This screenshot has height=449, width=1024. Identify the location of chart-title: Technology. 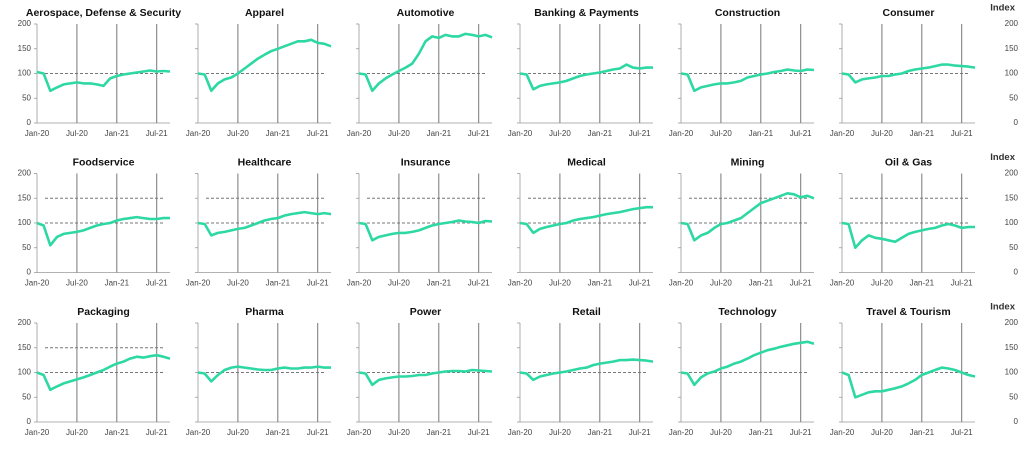
(747, 312).